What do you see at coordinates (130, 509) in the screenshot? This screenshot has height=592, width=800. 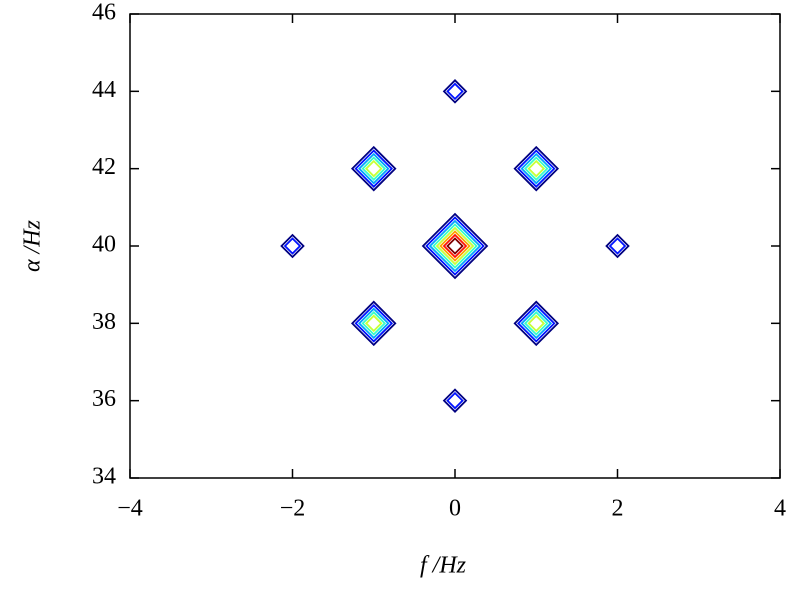 I see `x-tick-label: −4` at bounding box center [130, 509].